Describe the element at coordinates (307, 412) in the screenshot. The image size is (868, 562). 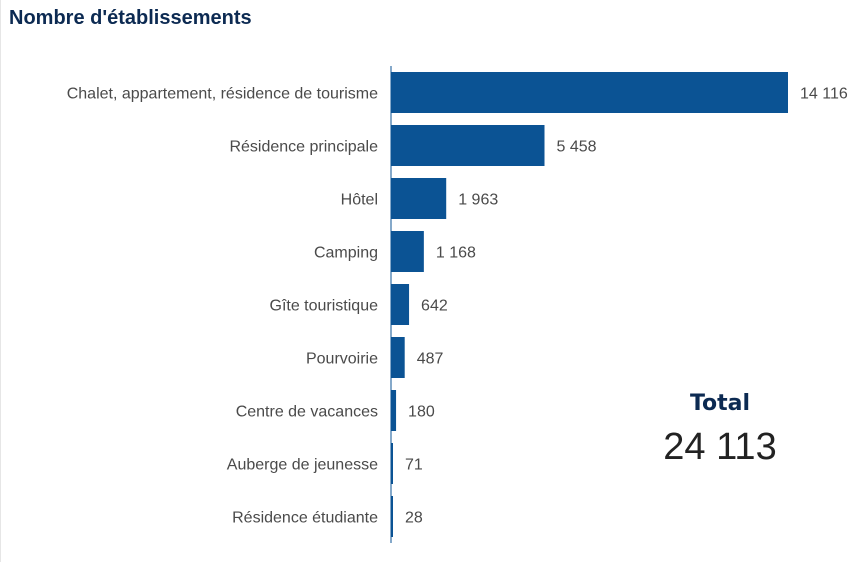
I see `category-label: Centre de vacances` at that location.